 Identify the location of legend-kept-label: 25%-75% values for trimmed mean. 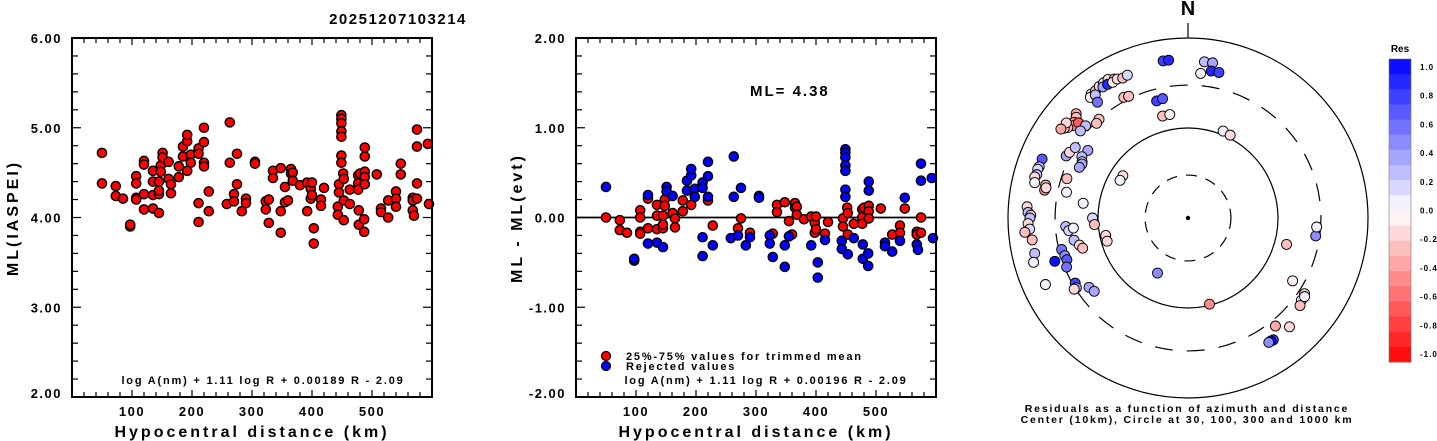
(744, 357).